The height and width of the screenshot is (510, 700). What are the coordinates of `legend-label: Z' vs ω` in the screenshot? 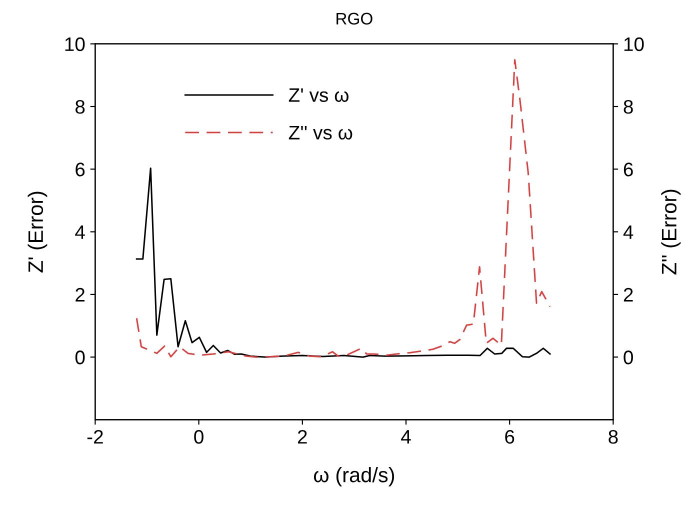 It's located at (318, 95).